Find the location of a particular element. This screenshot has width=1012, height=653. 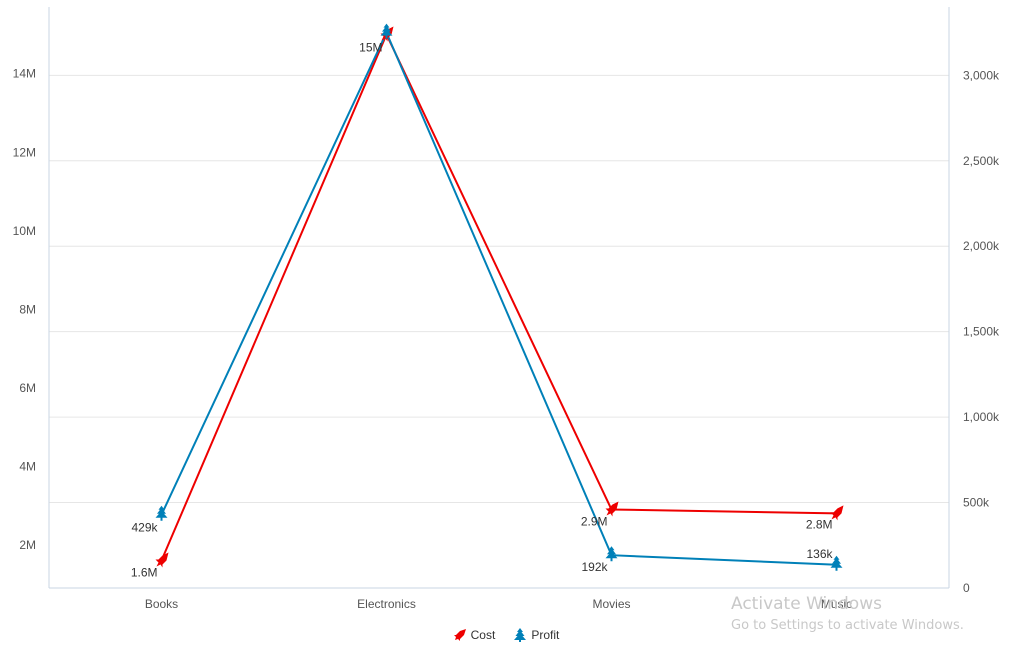

left-axis-tick: 10M is located at coordinates (24, 231).